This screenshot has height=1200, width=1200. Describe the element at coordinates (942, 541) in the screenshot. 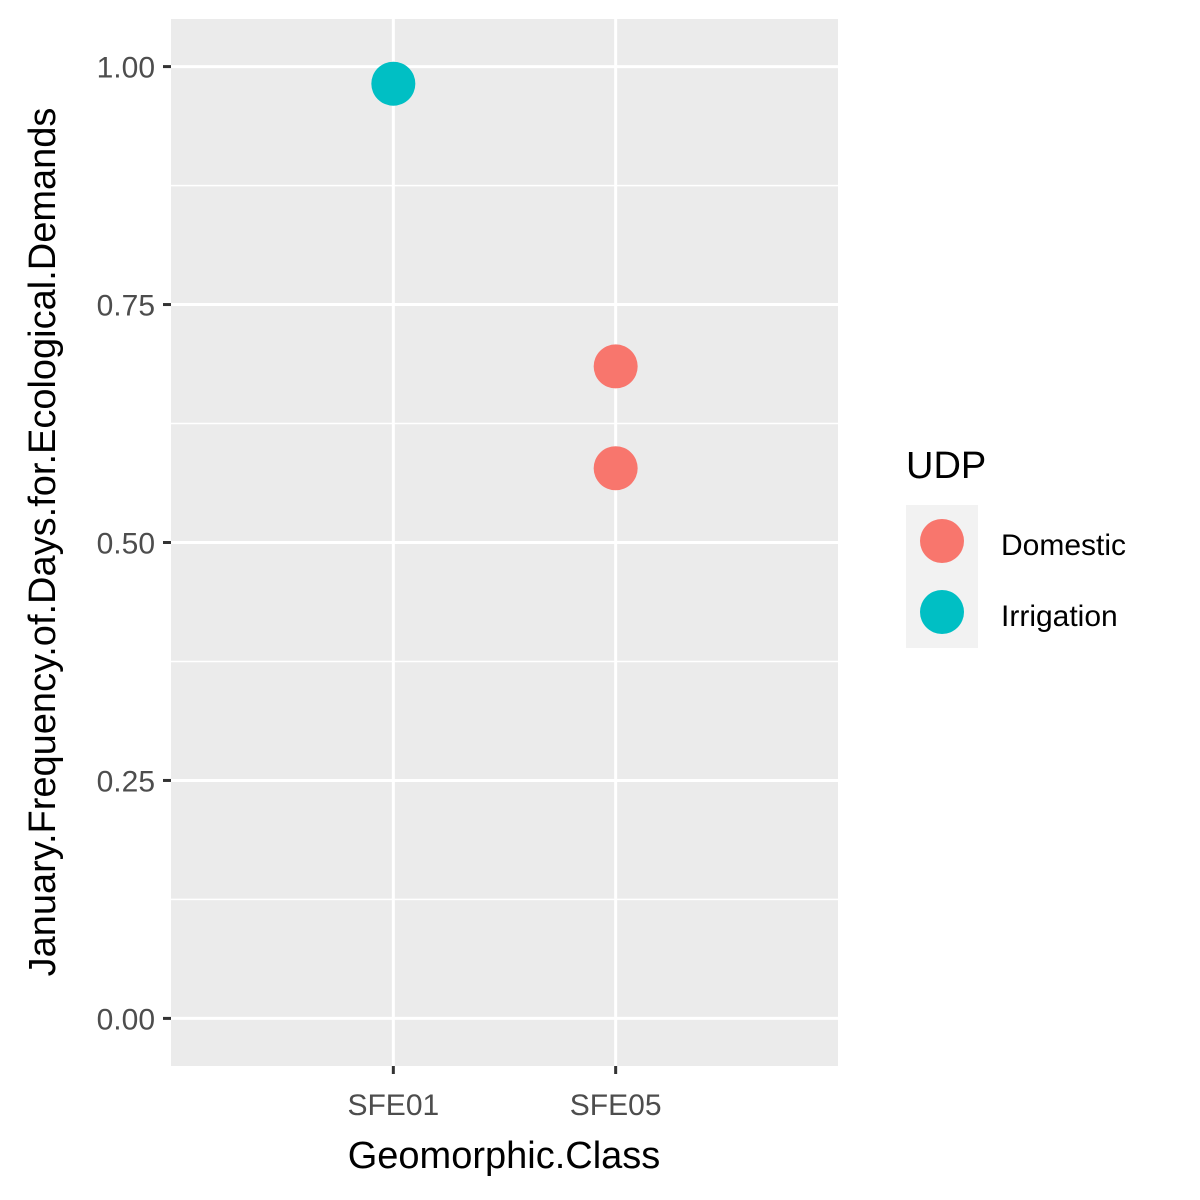

I see `legend-key-domestic` at that location.